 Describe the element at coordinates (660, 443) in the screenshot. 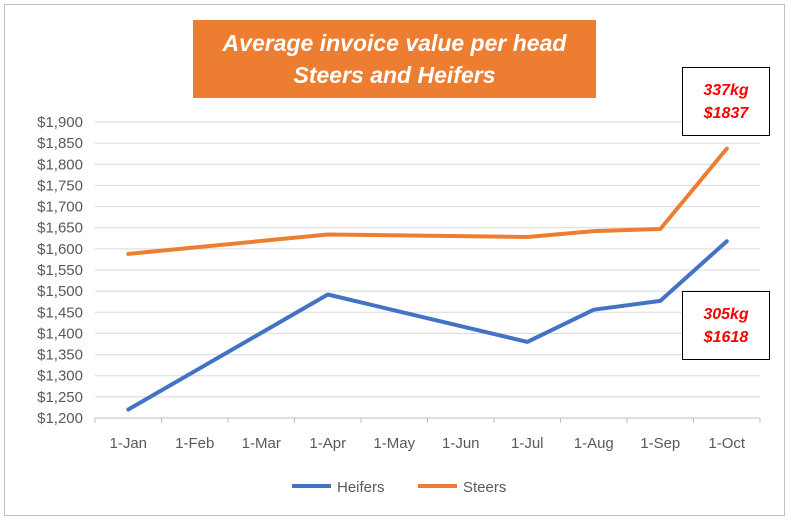

I see `x-tick-label: 1-Sep` at that location.